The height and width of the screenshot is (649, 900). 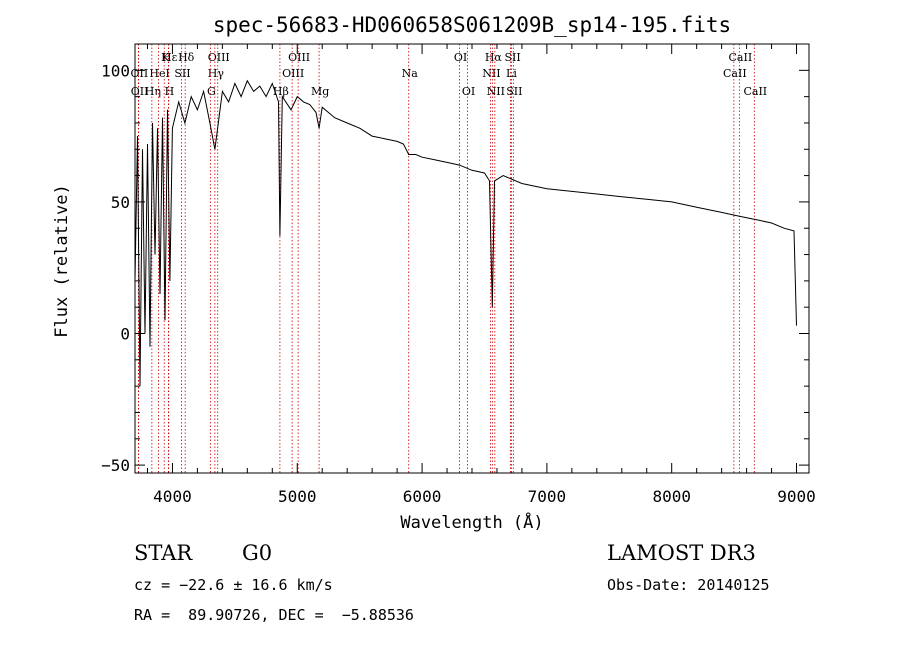 I want to click on x-tick-label: 9000, so click(x=796, y=496).